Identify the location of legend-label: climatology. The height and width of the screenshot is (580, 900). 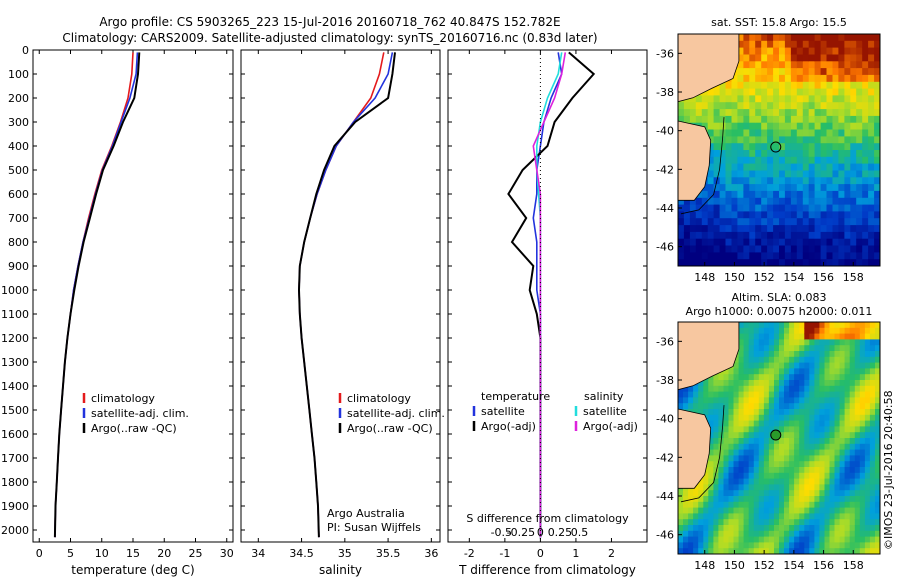
(123, 398).